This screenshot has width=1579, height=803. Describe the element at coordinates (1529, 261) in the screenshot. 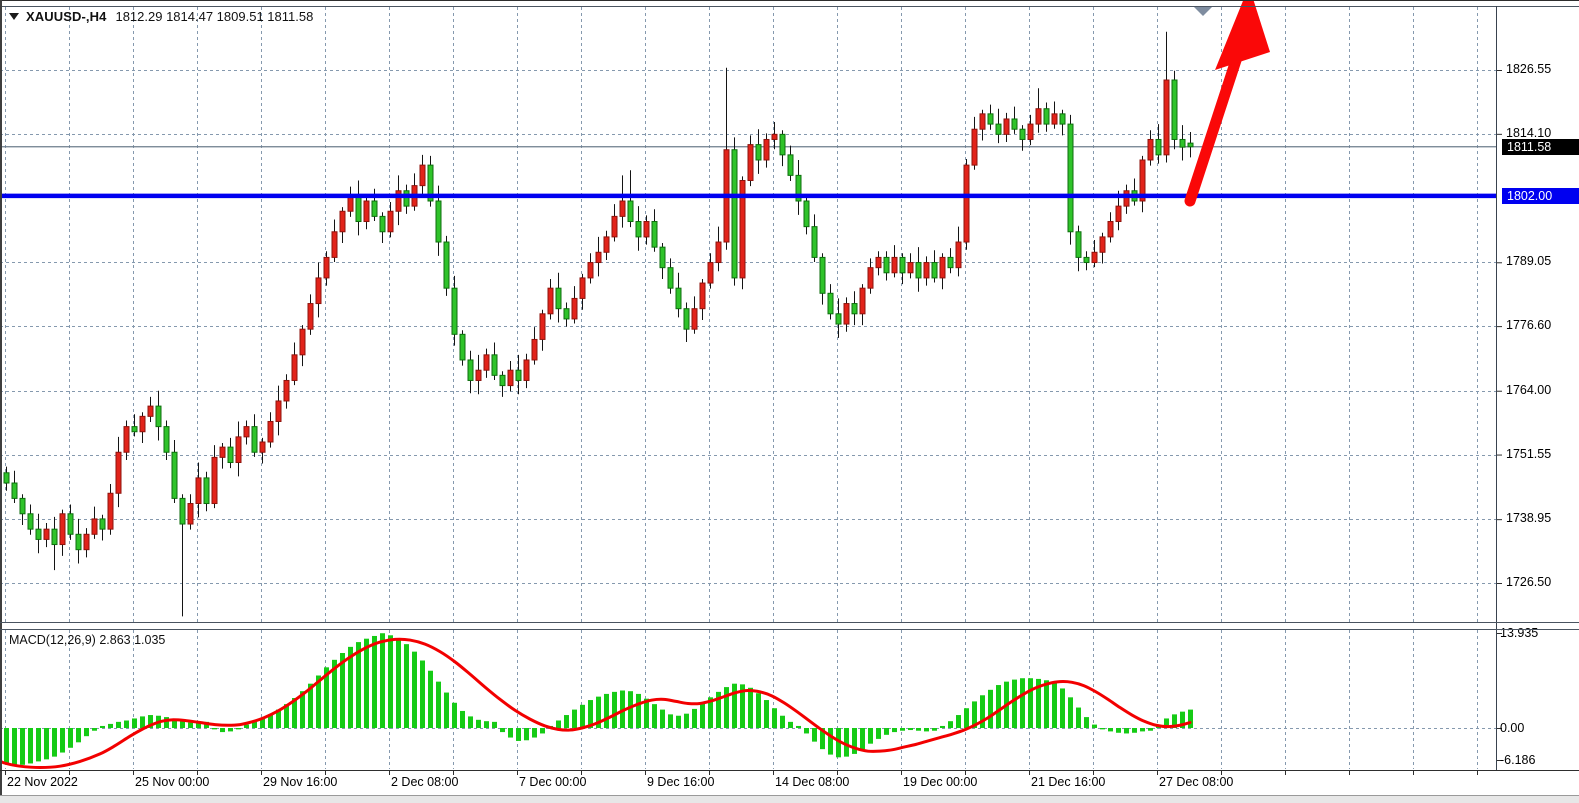

I see `price-axis-label: 1789.05` at that location.